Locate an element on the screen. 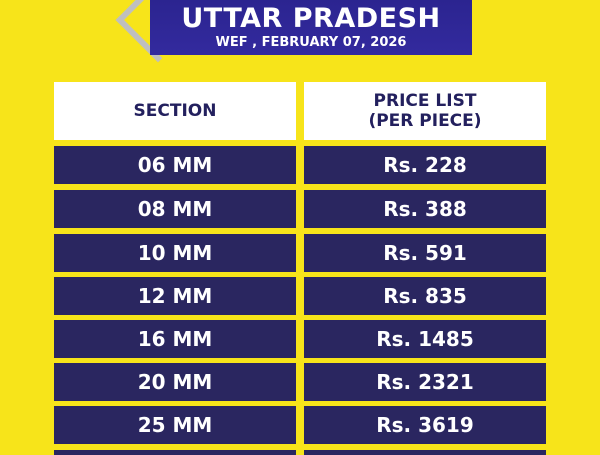 The height and width of the screenshot is (455, 600). section-cell: 08 MM is located at coordinates (175, 209).